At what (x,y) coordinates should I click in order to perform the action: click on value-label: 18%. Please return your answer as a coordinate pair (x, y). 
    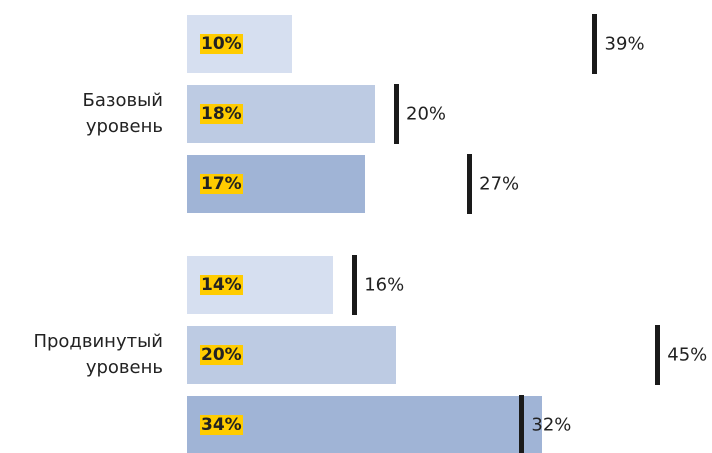
    Looking at the image, I should click on (221, 114).